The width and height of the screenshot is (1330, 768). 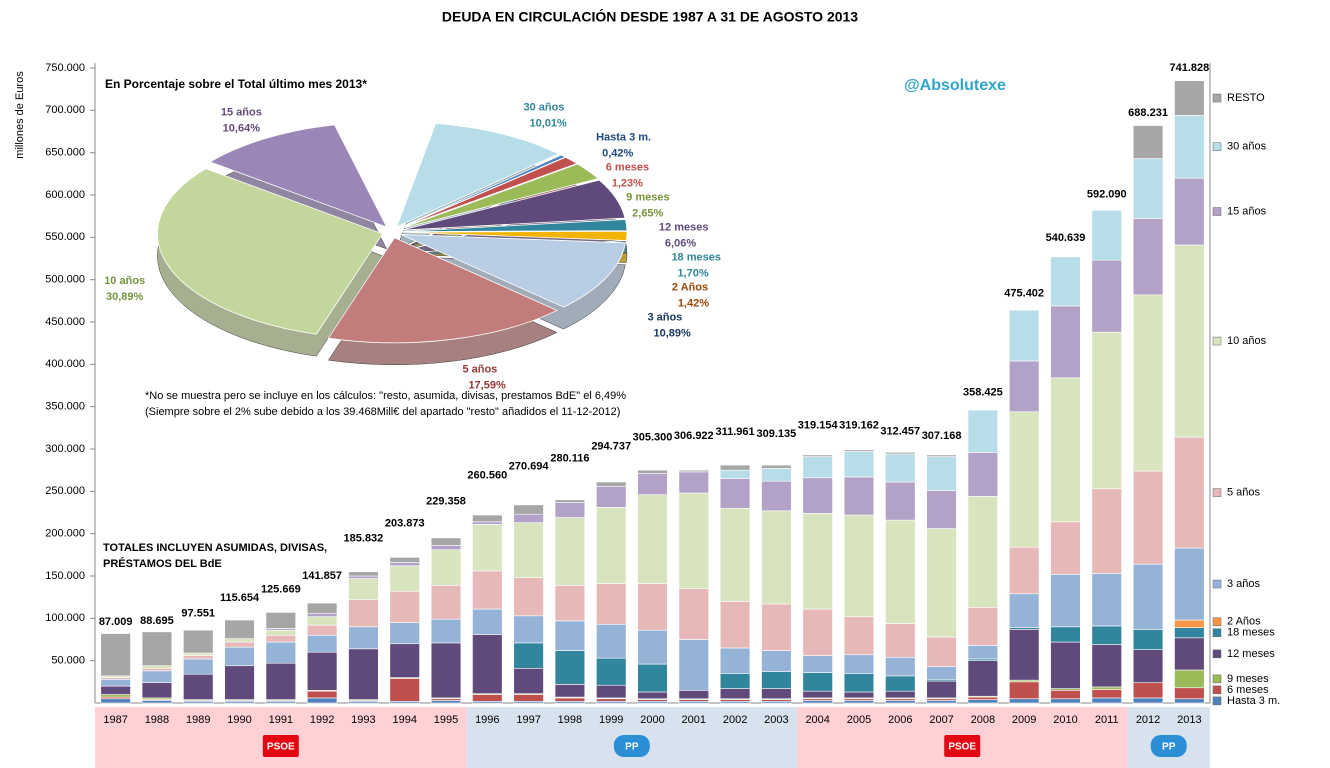 What do you see at coordinates (611, 446) in the screenshot?
I see `total-label: 294.737` at bounding box center [611, 446].